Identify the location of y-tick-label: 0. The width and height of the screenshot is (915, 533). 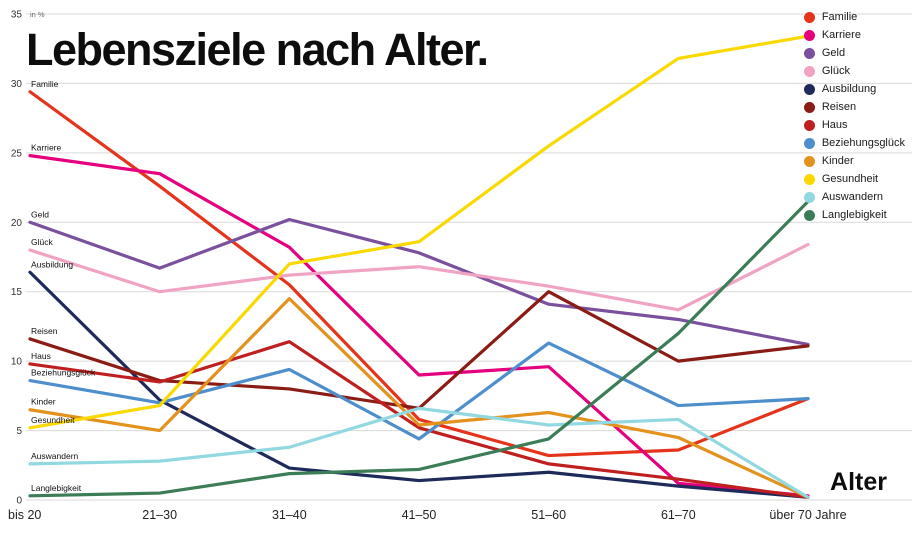
(19, 501).